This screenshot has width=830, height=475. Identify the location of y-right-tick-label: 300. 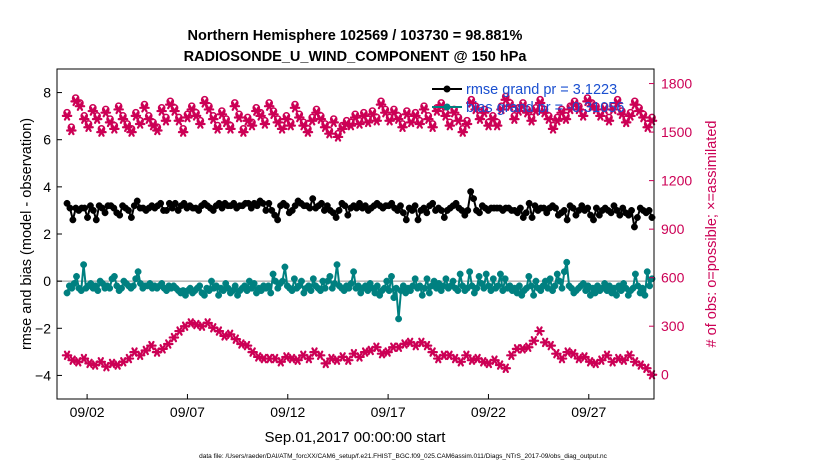
(673, 326).